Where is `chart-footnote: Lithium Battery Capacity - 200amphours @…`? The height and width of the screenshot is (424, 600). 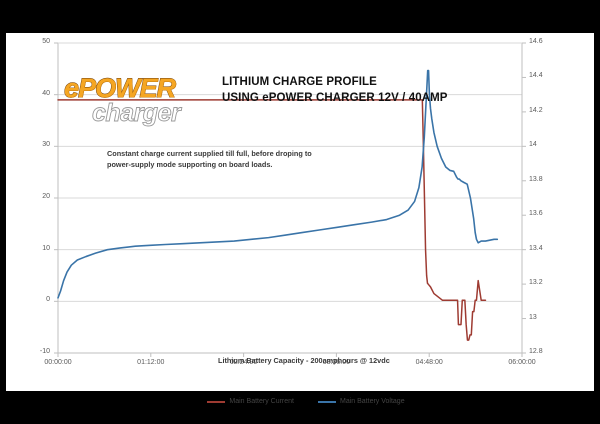
chart-footnote: Lithium Battery Capacity - 200amphours @… is located at coordinates (304, 360).